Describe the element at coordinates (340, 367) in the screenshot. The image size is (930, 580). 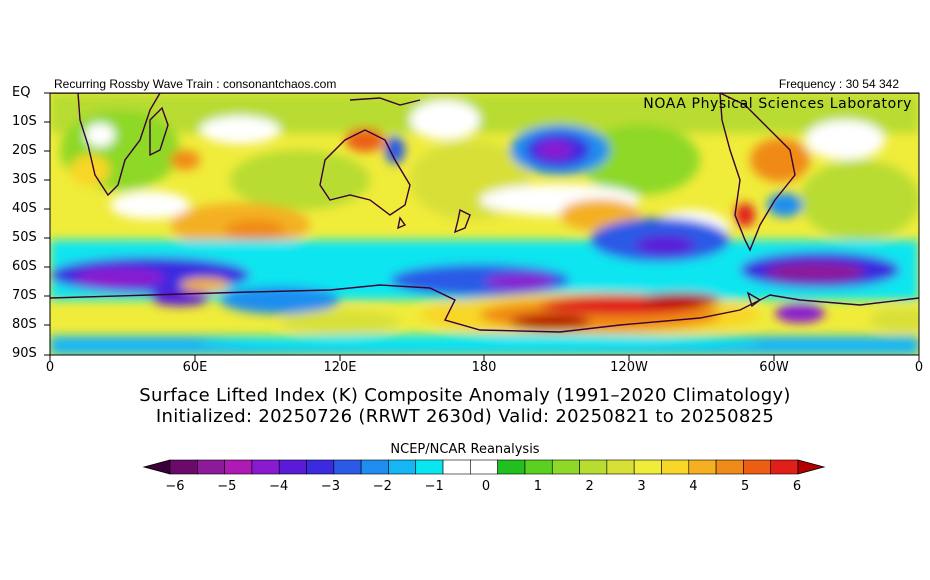
I see `x-label-120e: 120E` at that location.